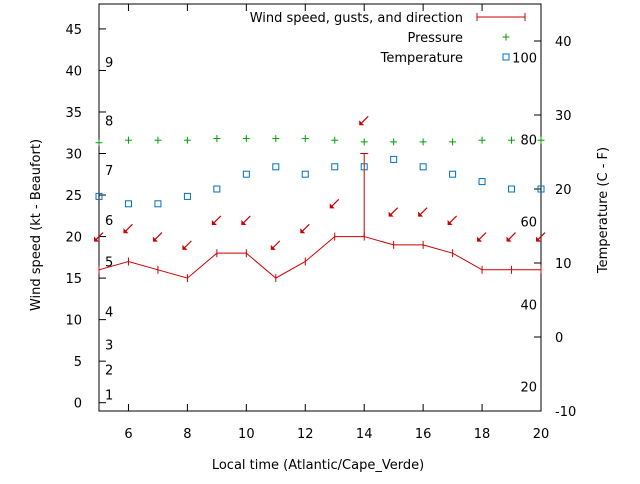 The height and width of the screenshot is (484, 640). Describe the element at coordinates (73, 71) in the screenshot. I see `y-tick-label: 40` at that location.